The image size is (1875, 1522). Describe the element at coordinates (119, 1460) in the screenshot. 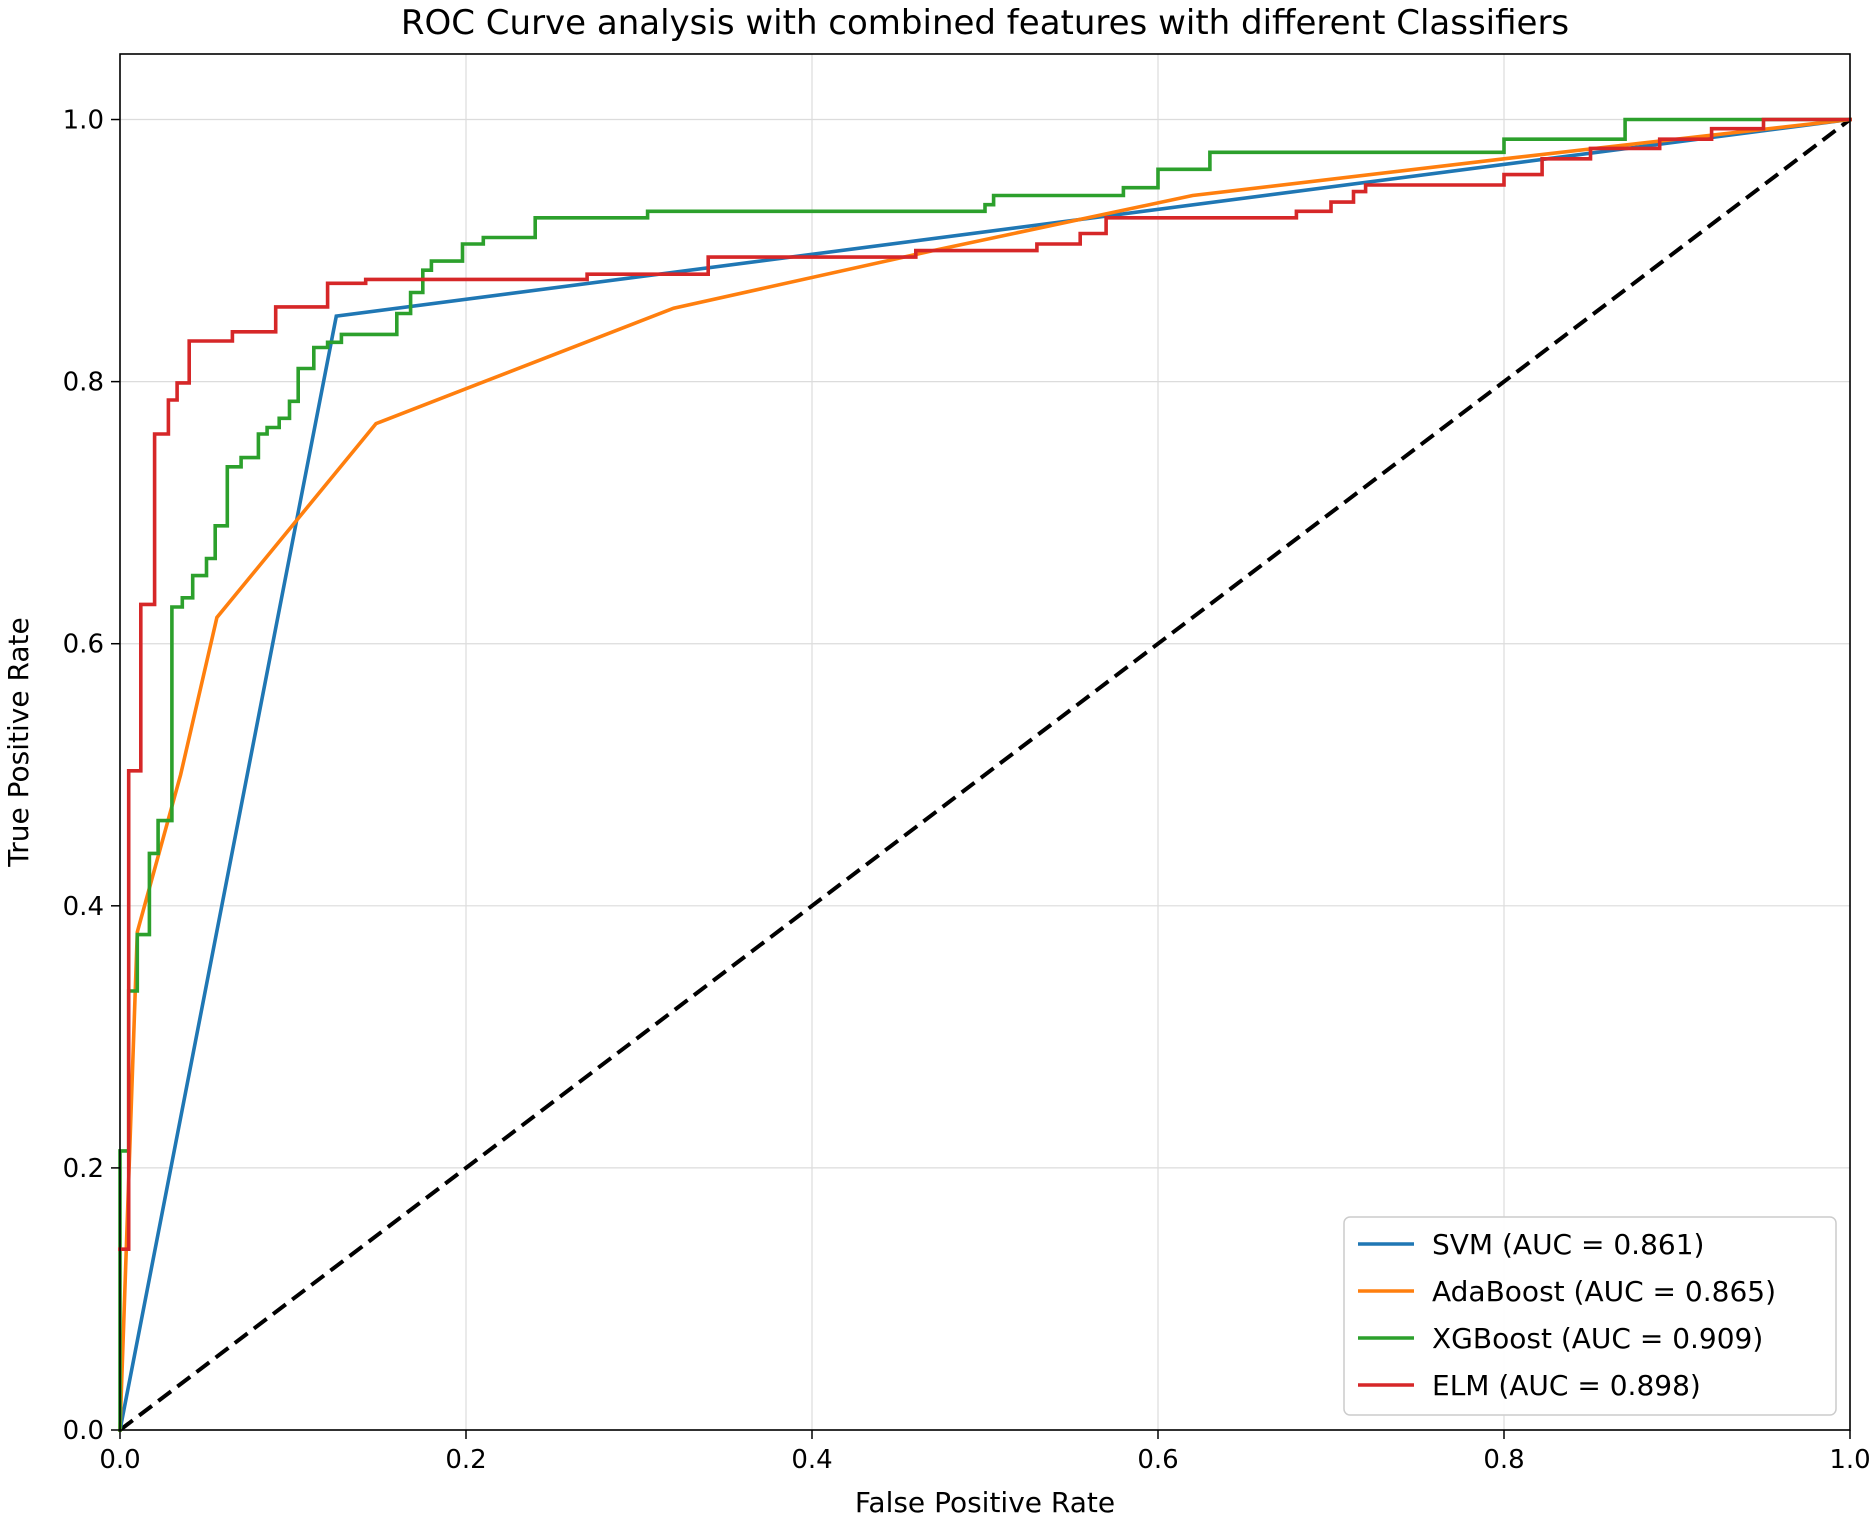

I see `x-tick-label: 0.0` at that location.